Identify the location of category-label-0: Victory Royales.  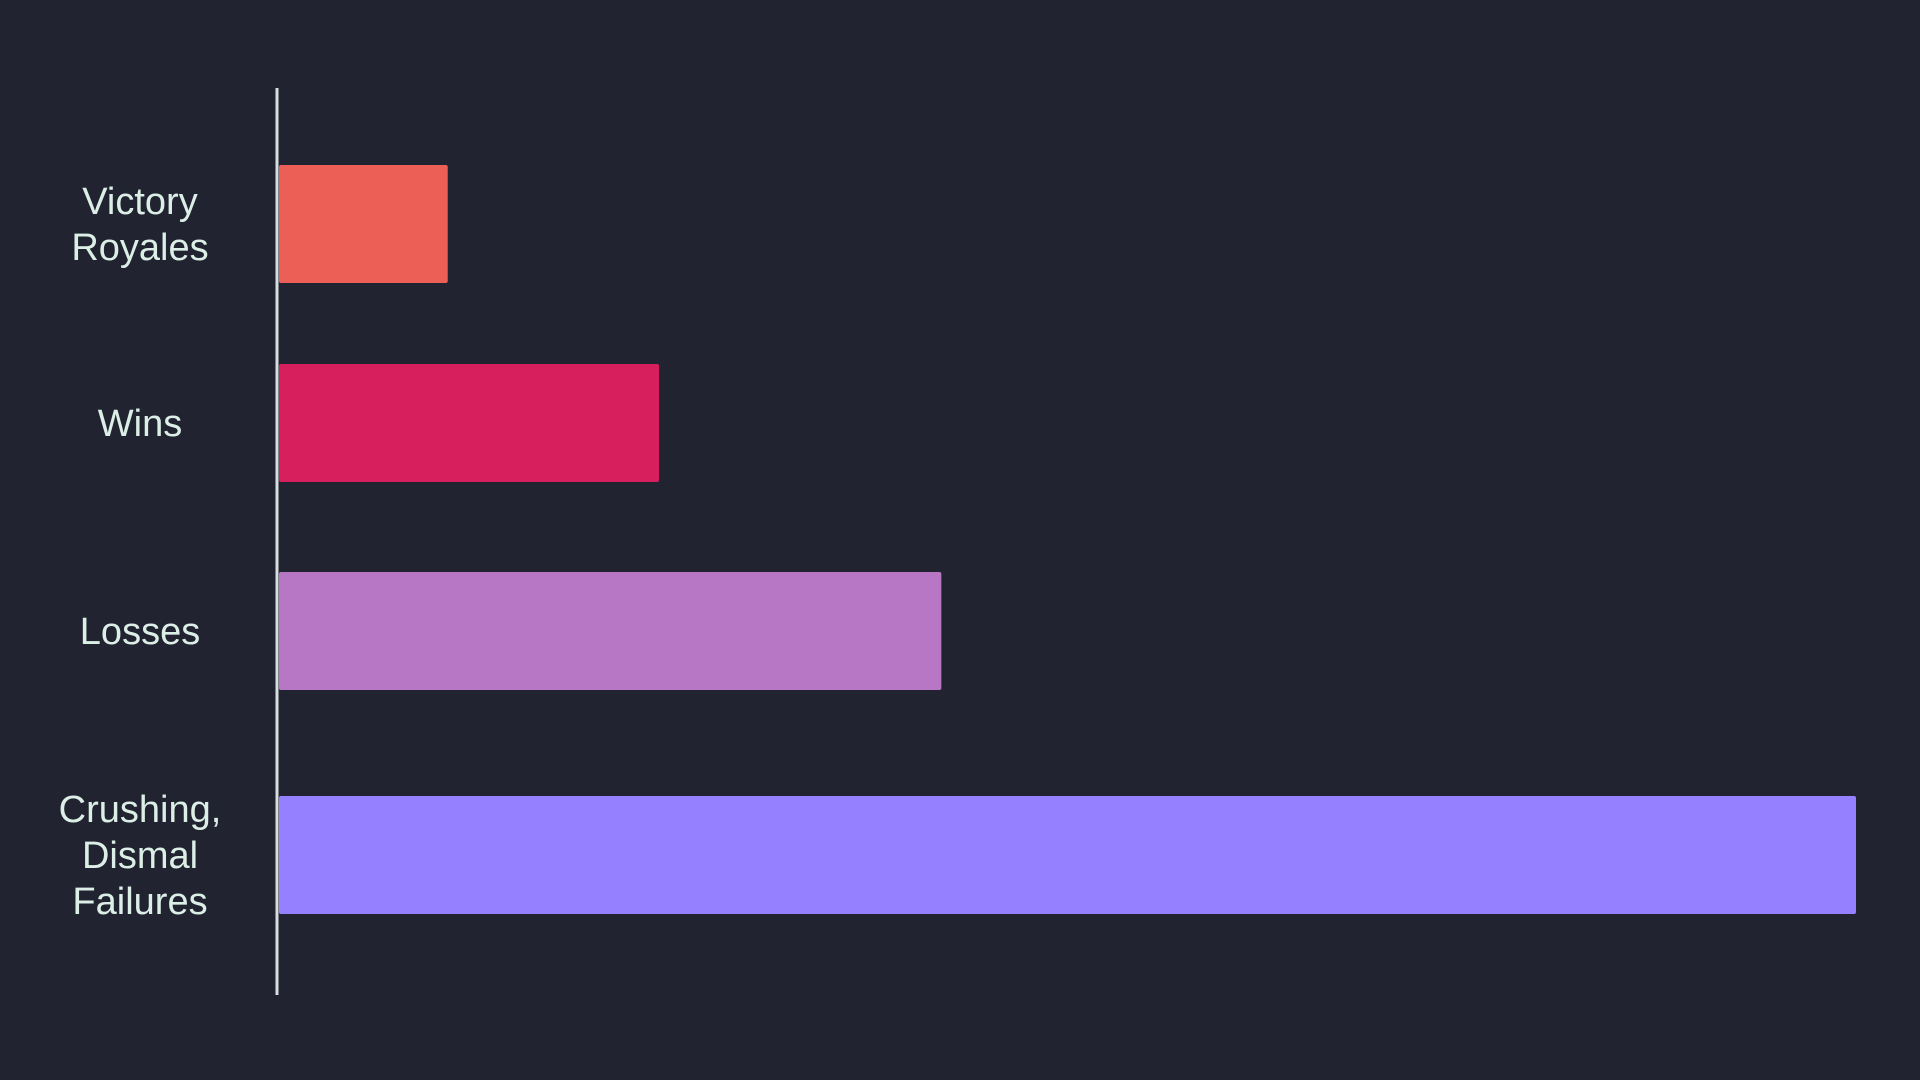
(139, 225).